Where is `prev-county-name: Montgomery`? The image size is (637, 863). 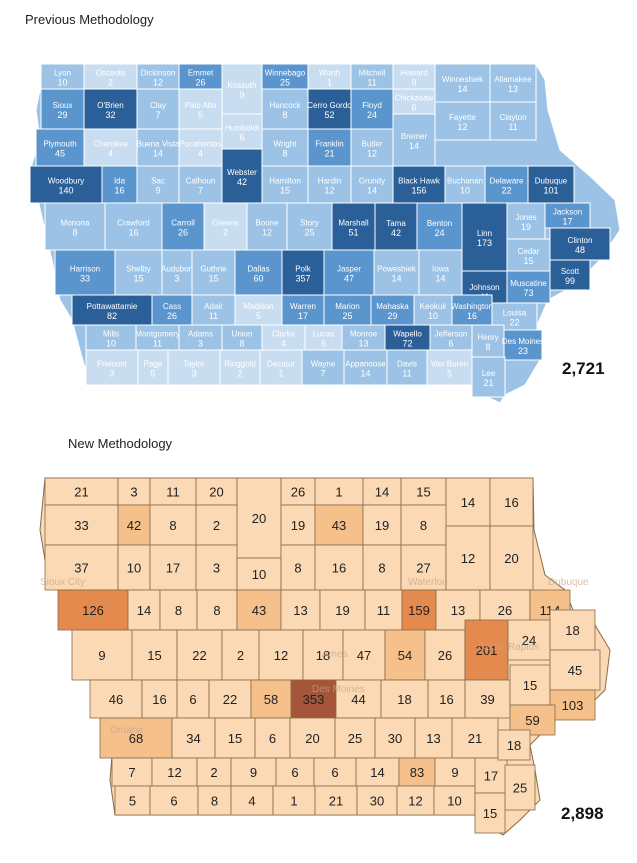 prev-county-name: Montgomery is located at coordinates (157, 334).